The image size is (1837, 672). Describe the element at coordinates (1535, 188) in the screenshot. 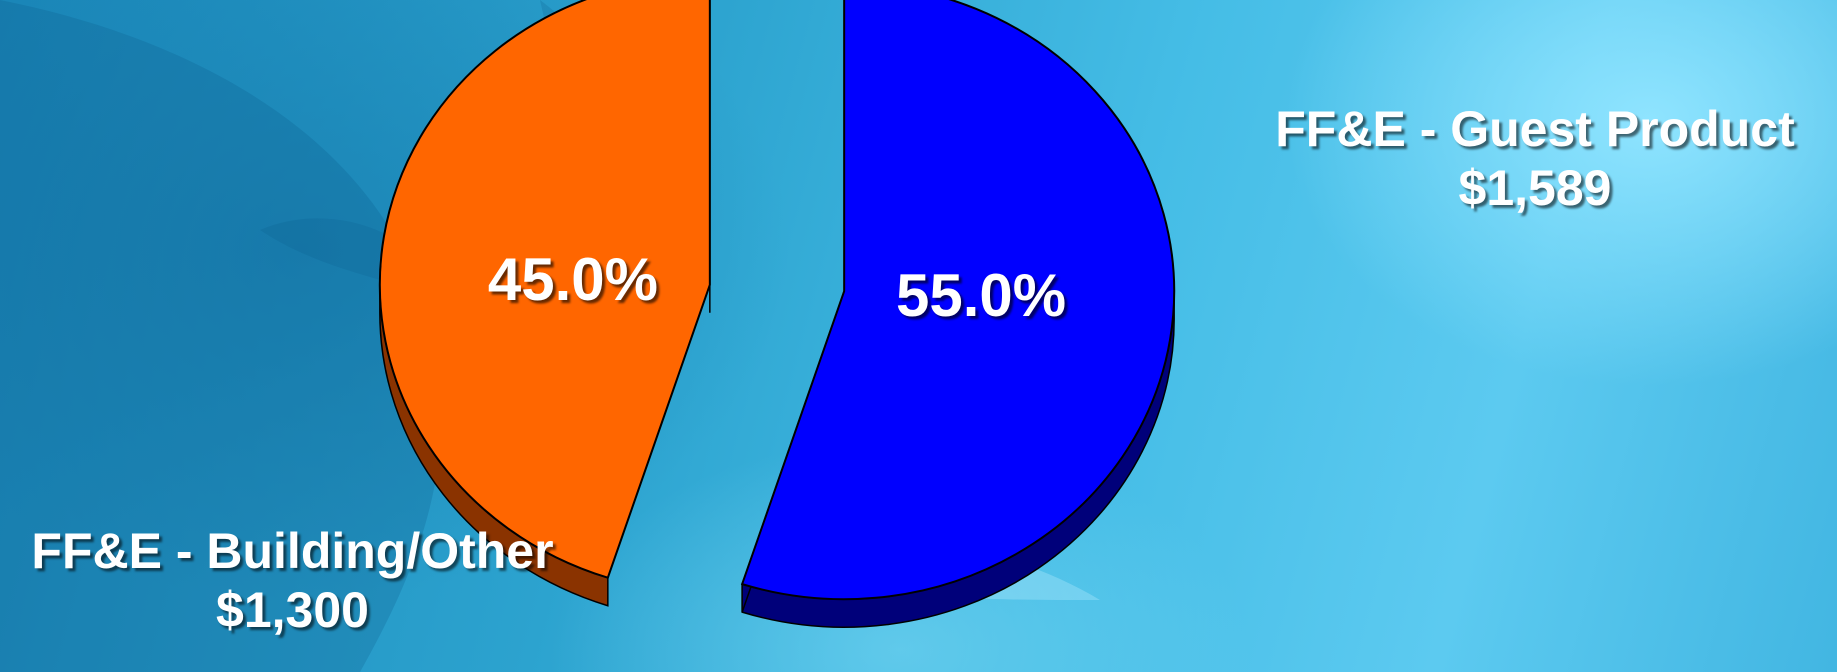

I see `slice-value-guest-product: $1,589` at that location.